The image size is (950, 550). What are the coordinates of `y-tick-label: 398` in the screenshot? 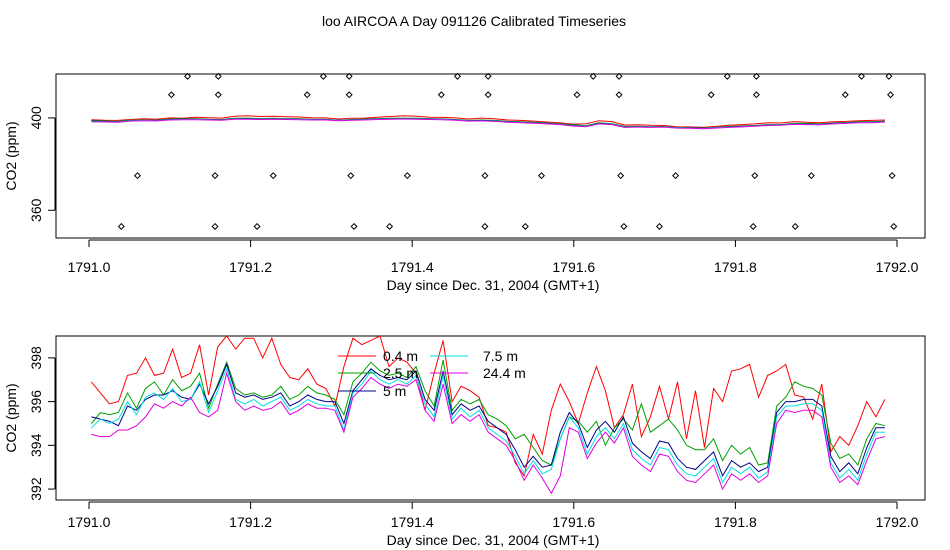 It's located at (36, 358).